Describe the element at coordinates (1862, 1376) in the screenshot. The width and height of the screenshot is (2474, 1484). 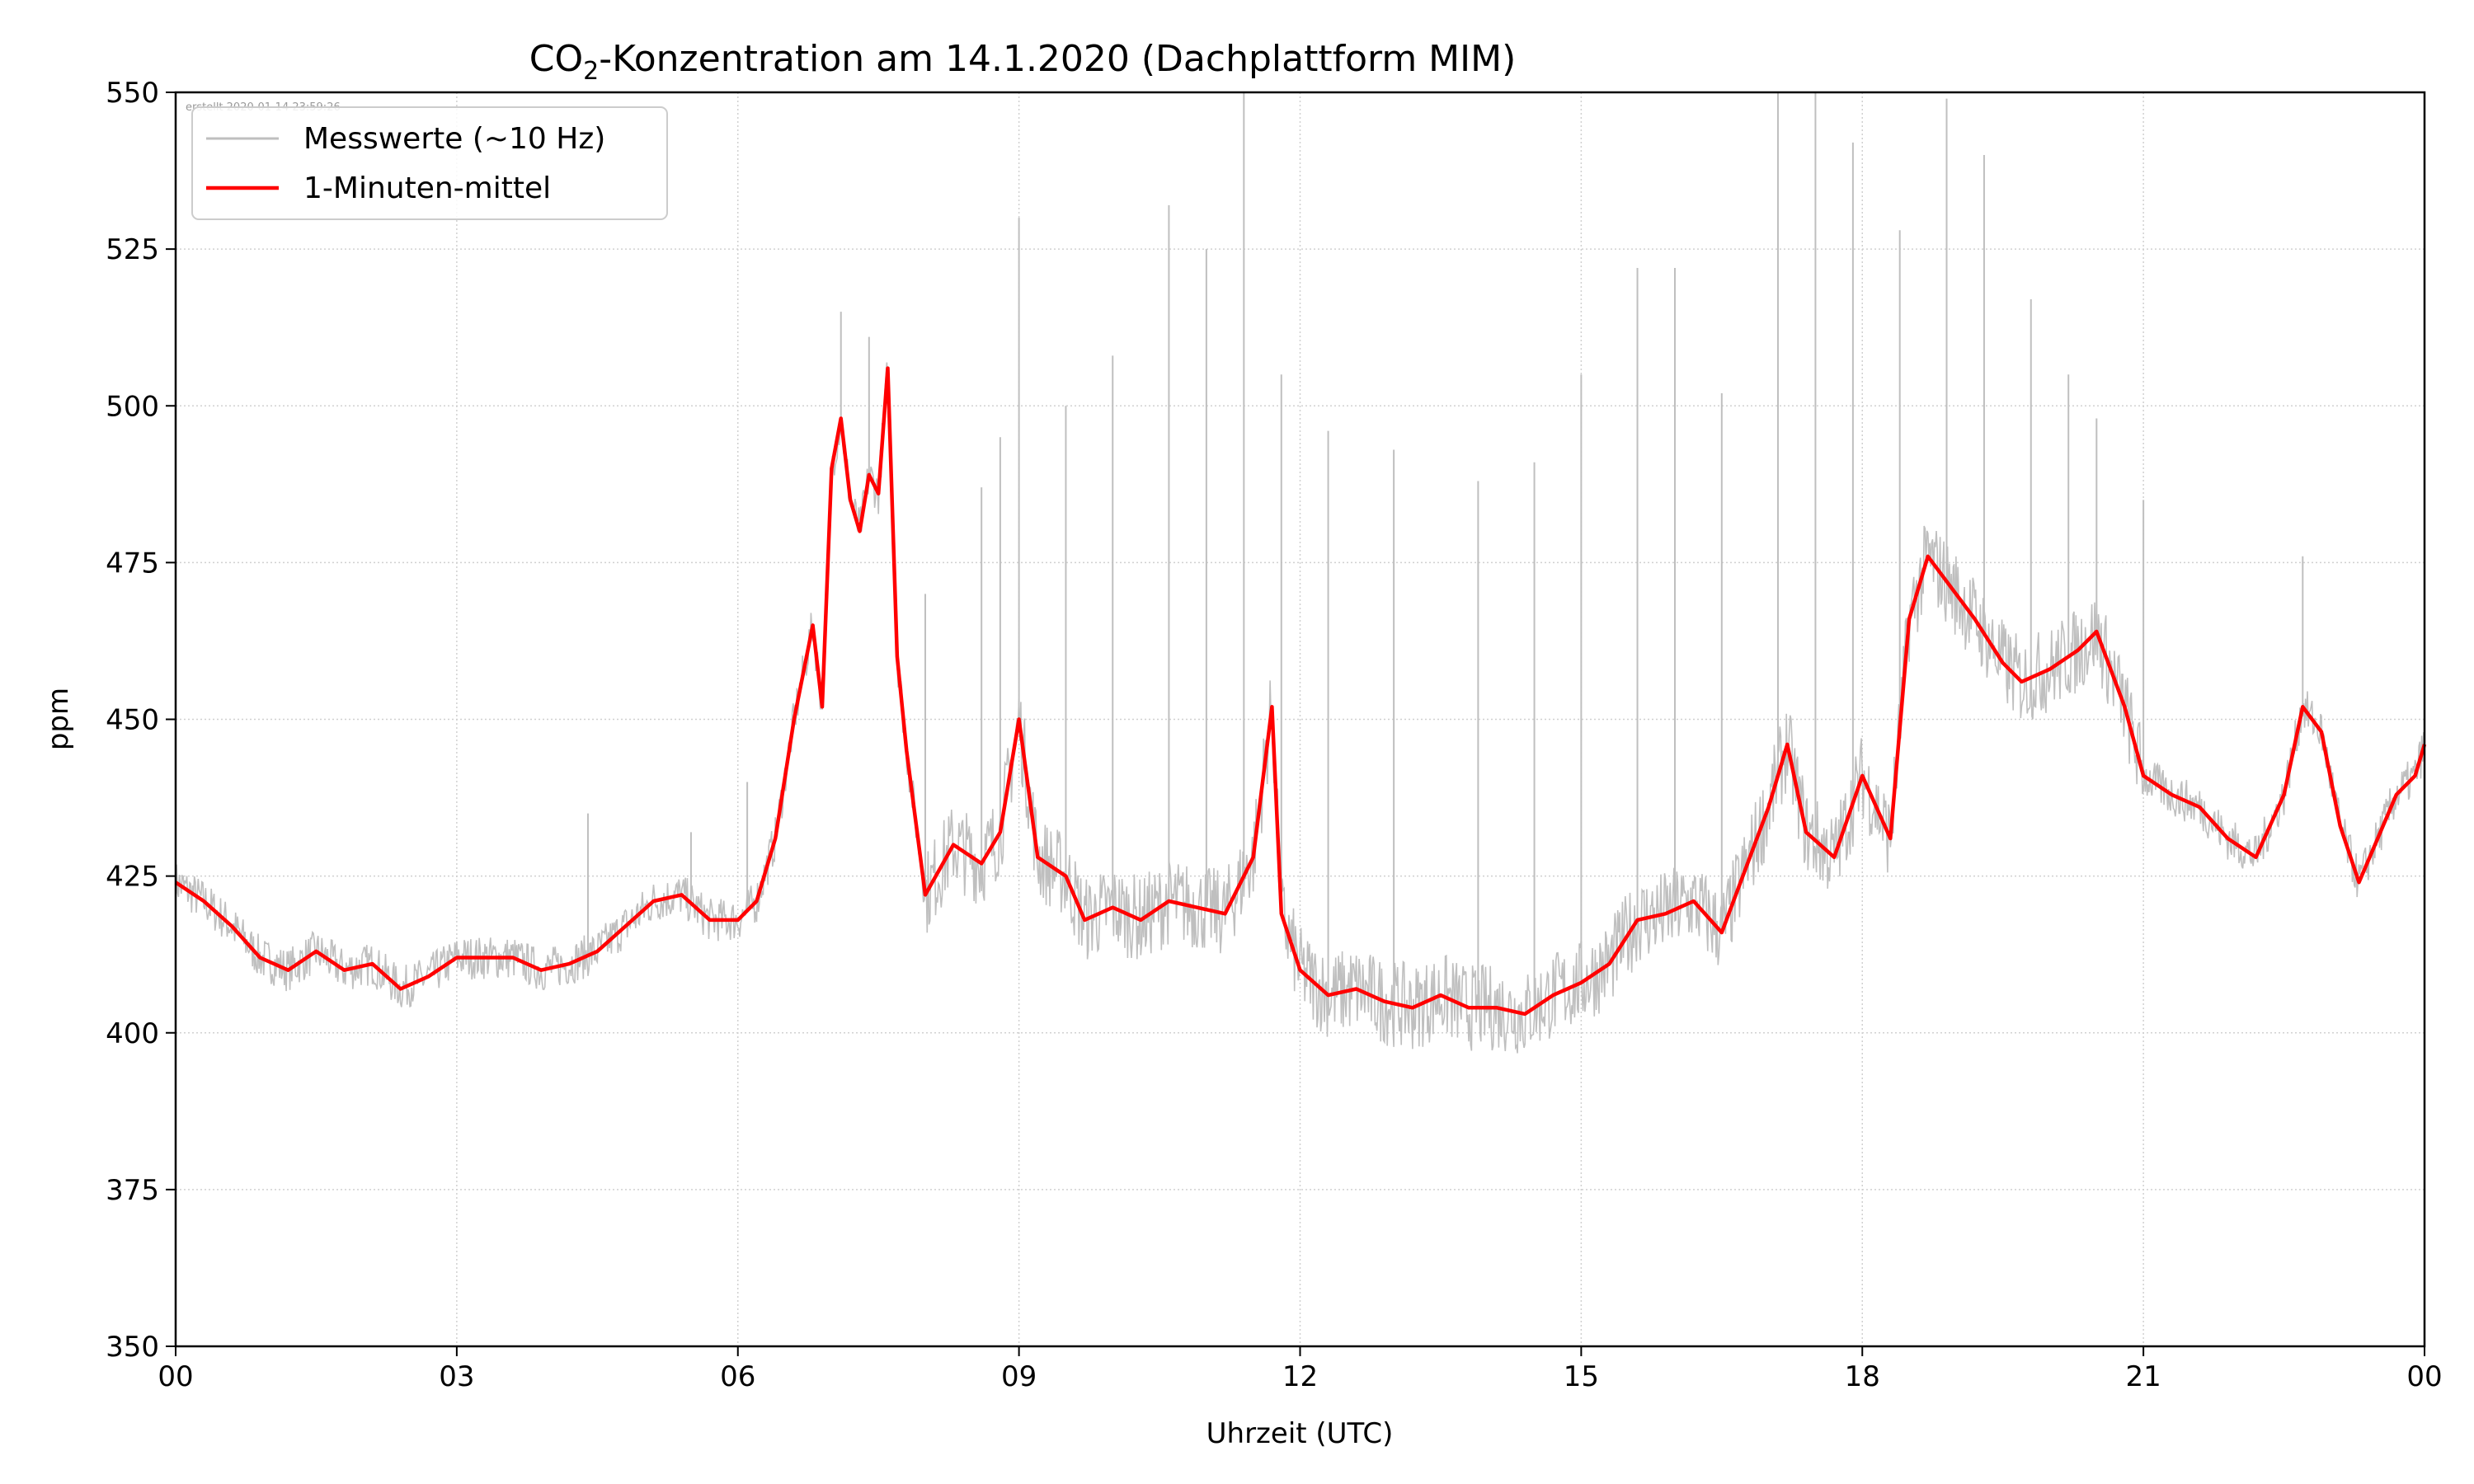
I see `x-tick-label: 18` at that location.